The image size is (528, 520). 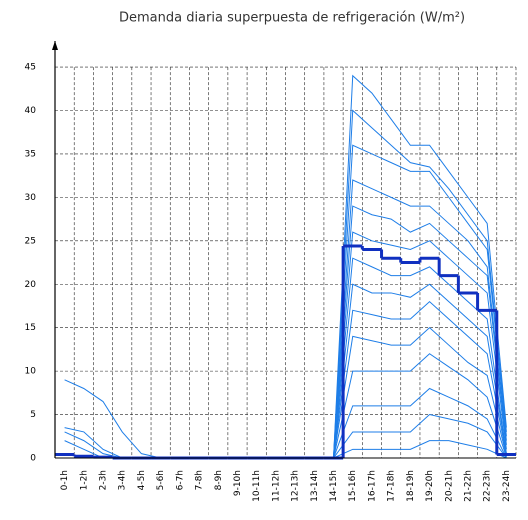 I want to click on y-tick-label: 45, so click(x=30, y=68).